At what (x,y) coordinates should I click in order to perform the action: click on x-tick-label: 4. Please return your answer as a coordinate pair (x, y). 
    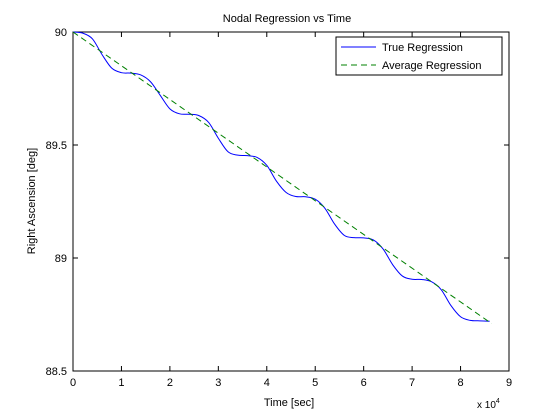
    Looking at the image, I should click on (267, 383).